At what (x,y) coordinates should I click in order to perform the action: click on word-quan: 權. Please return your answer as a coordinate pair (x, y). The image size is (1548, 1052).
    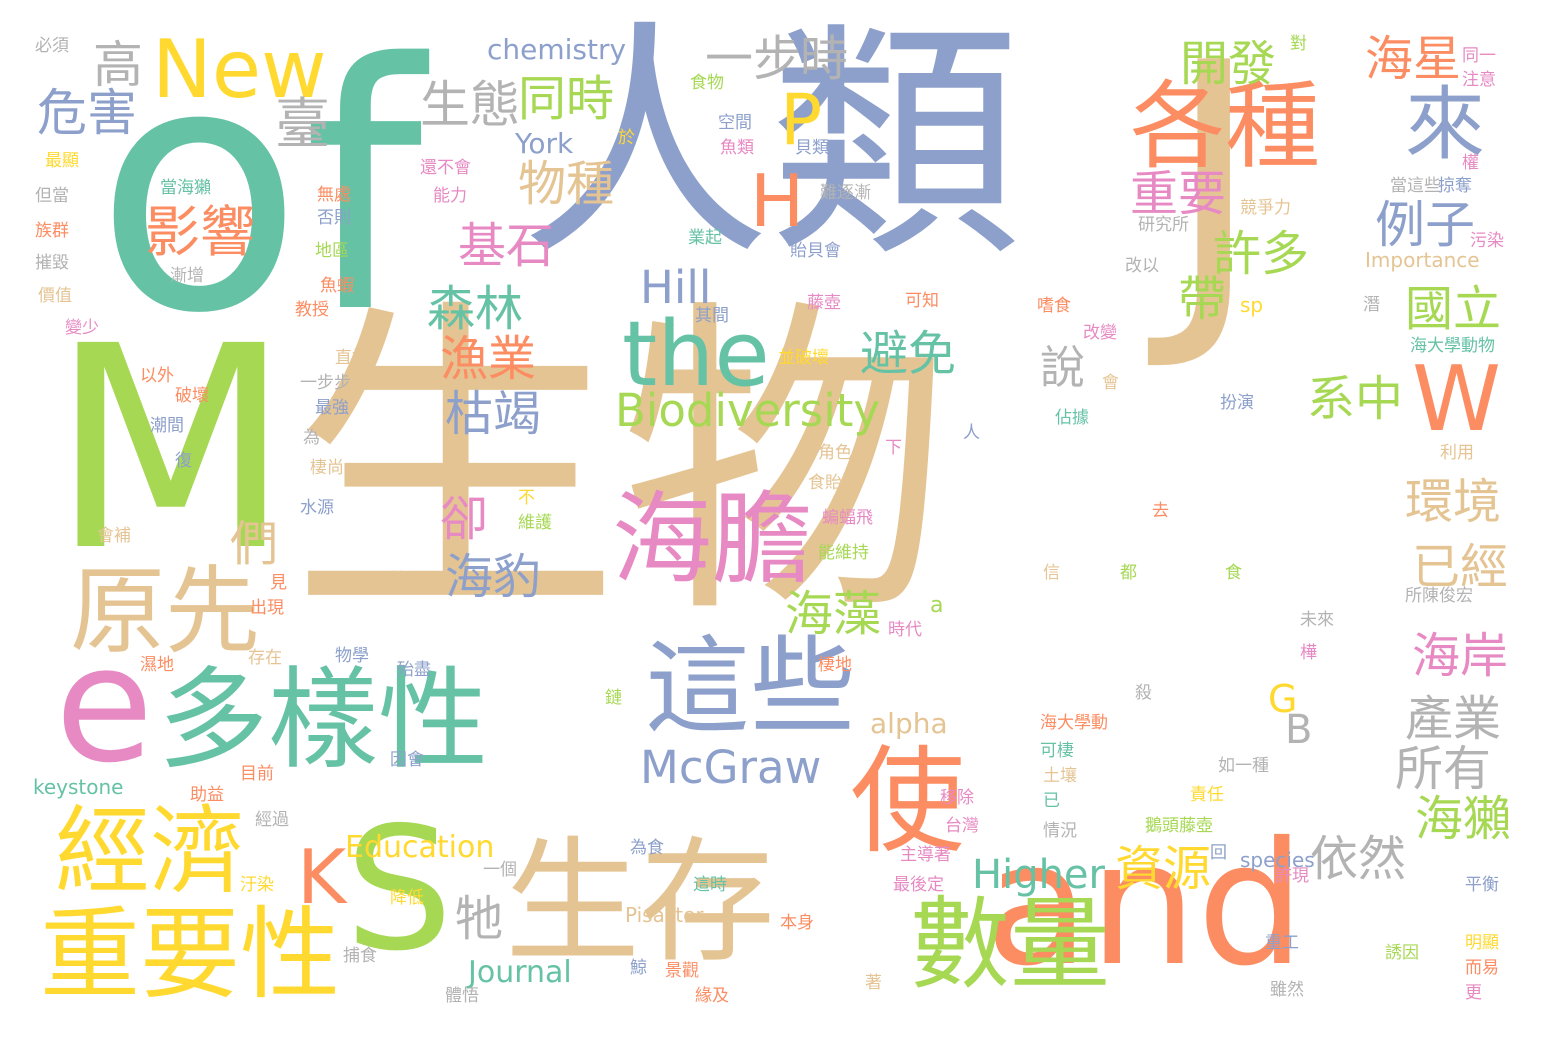
    Looking at the image, I should click on (1470, 163).